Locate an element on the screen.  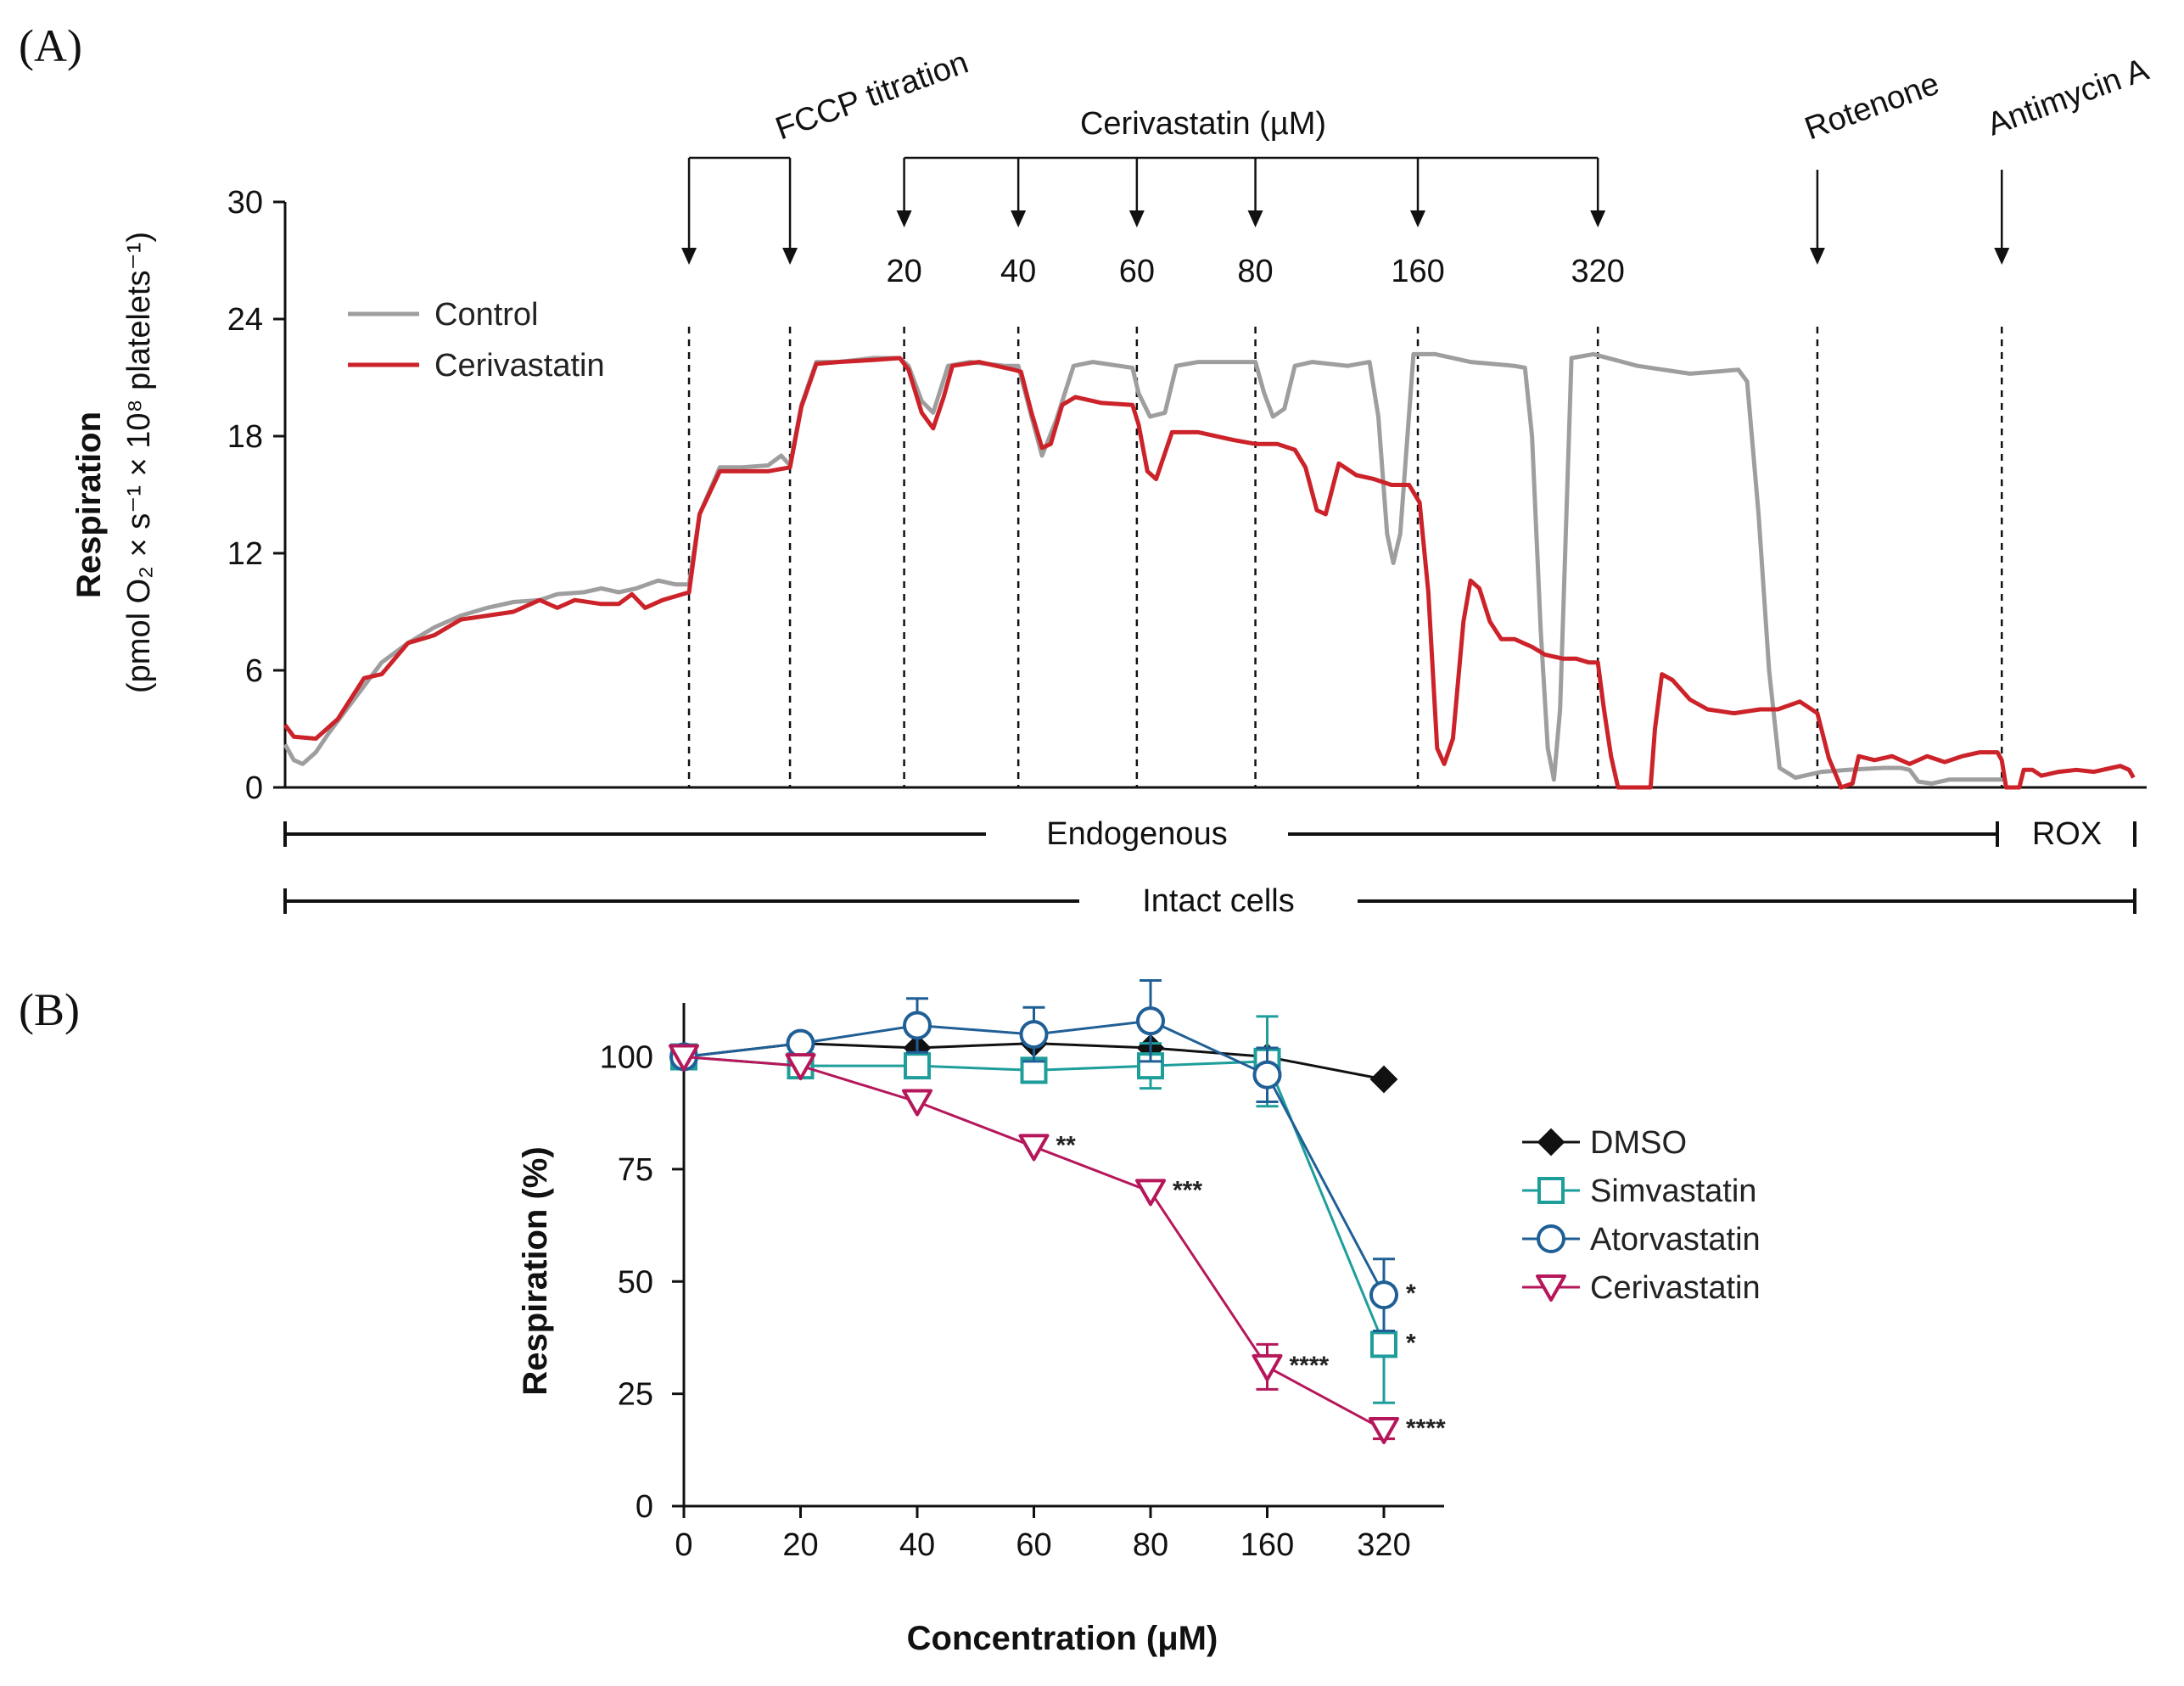
panel-b-y-tick-label: 100 is located at coordinates (626, 1058).